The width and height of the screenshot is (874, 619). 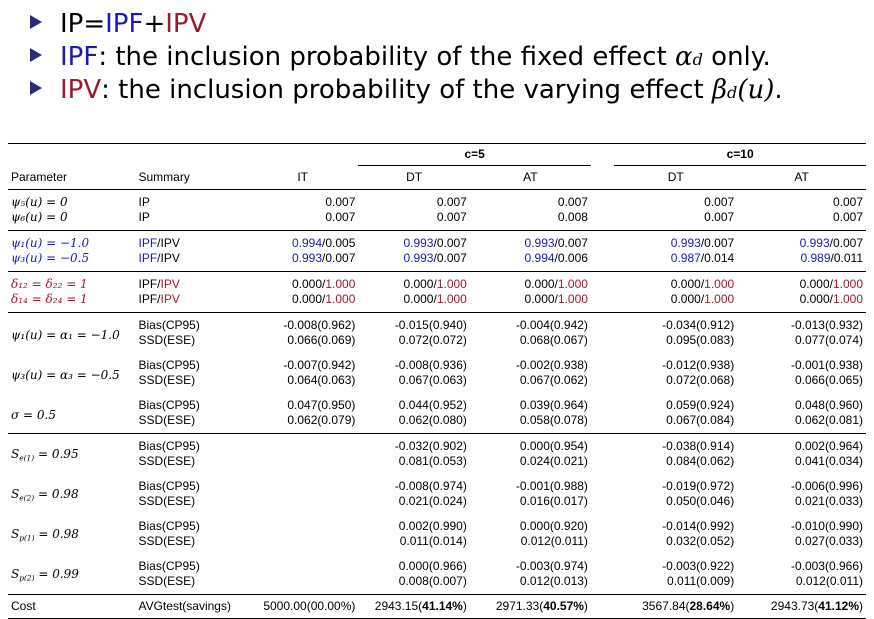 I want to click on bullet-text: IP=, so click(x=83, y=24).